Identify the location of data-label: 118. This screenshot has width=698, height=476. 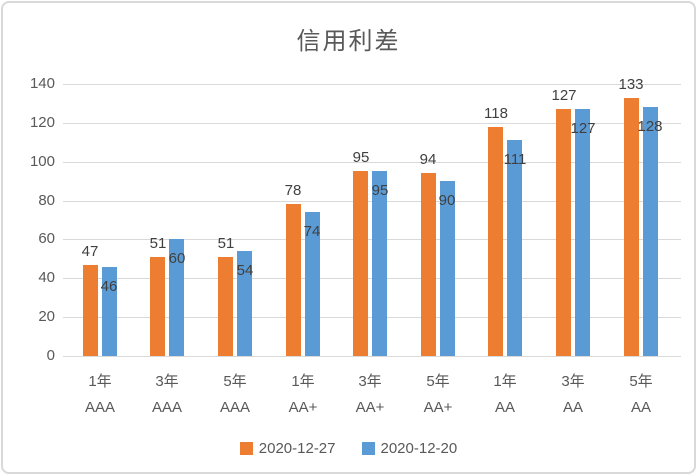
(496, 113).